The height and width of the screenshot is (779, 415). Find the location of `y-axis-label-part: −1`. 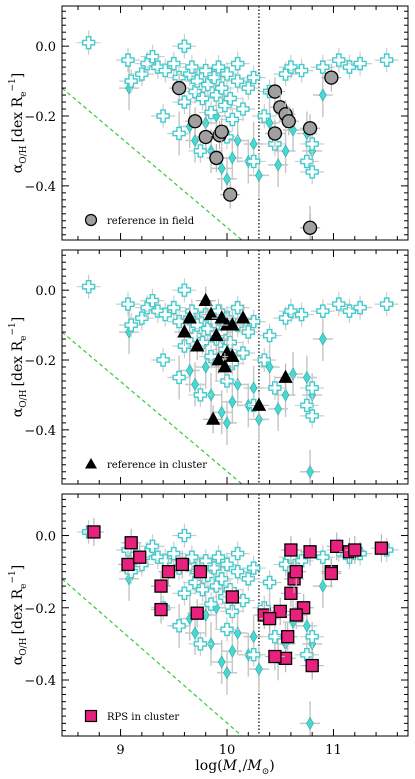

y-axis-label-part: −1 is located at coordinates (13, 576).